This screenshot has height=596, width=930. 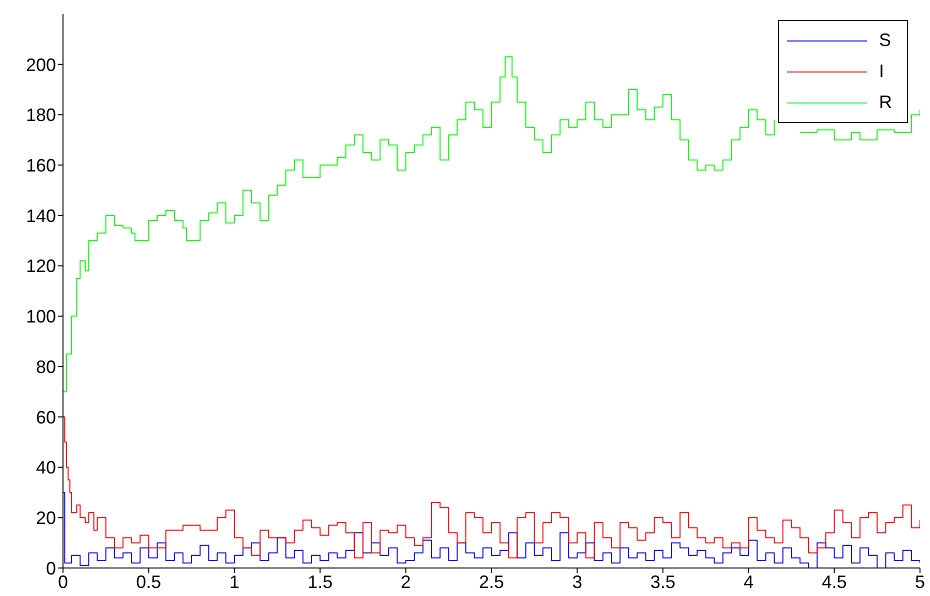 I want to click on y-tick-label: 100, so click(x=41, y=316).